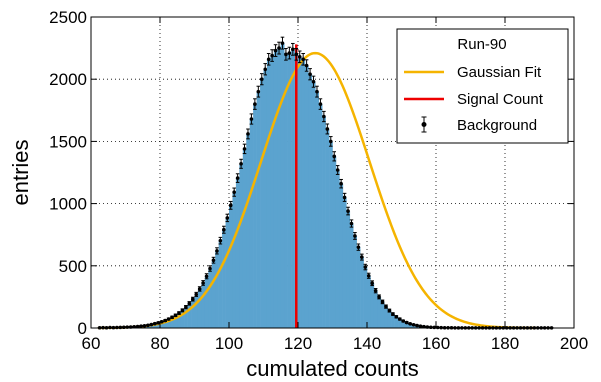 This screenshot has height=382, width=601. Describe the element at coordinates (424, 124) in the screenshot. I see `legend-point` at that location.